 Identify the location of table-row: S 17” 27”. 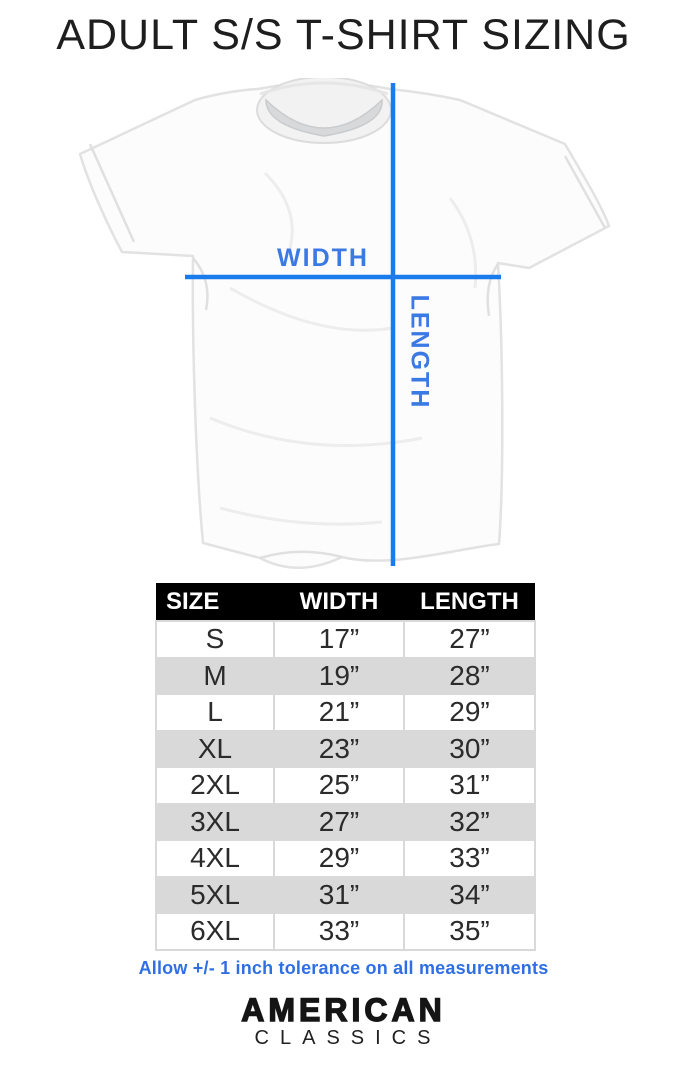
(345, 639).